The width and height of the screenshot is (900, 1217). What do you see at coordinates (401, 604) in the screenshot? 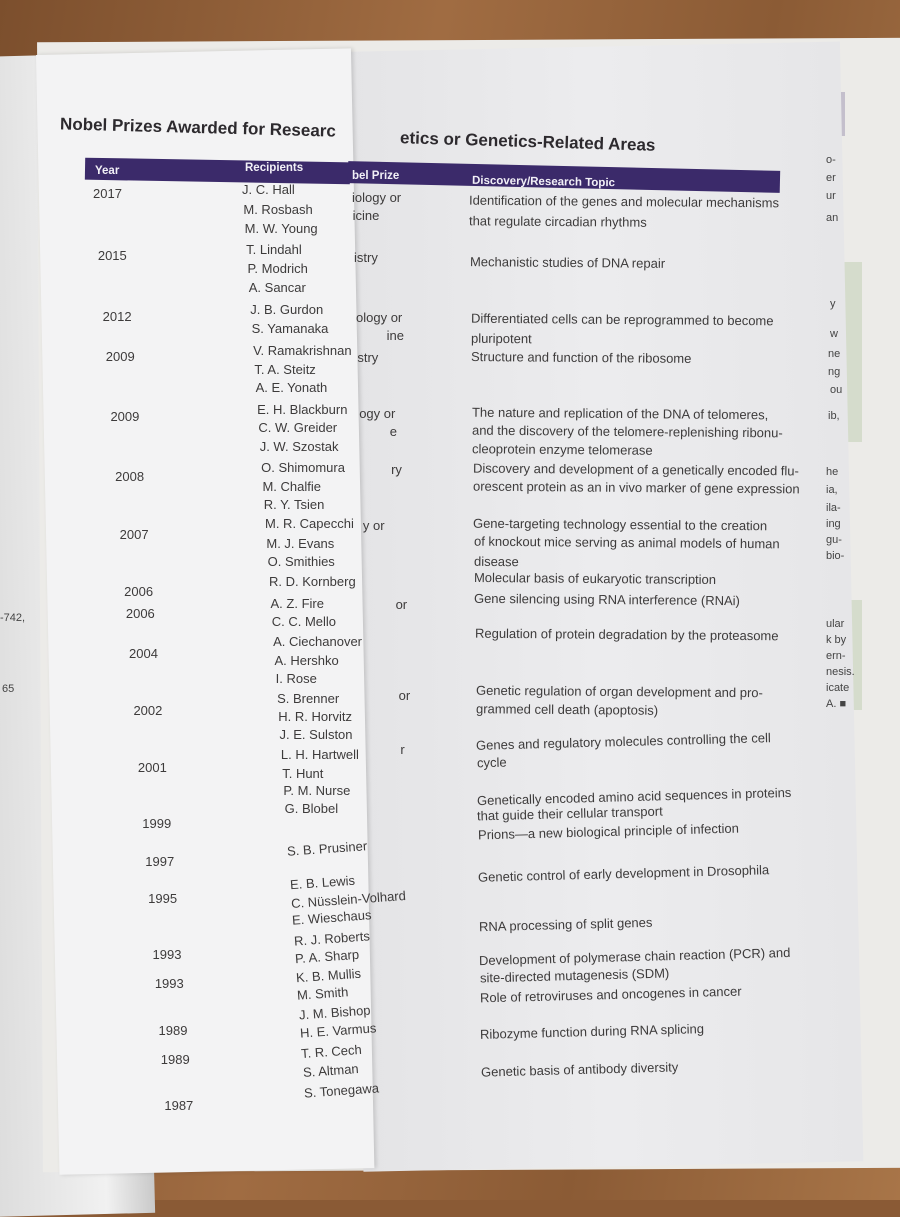
I see `prize-category-fragment: or` at bounding box center [401, 604].